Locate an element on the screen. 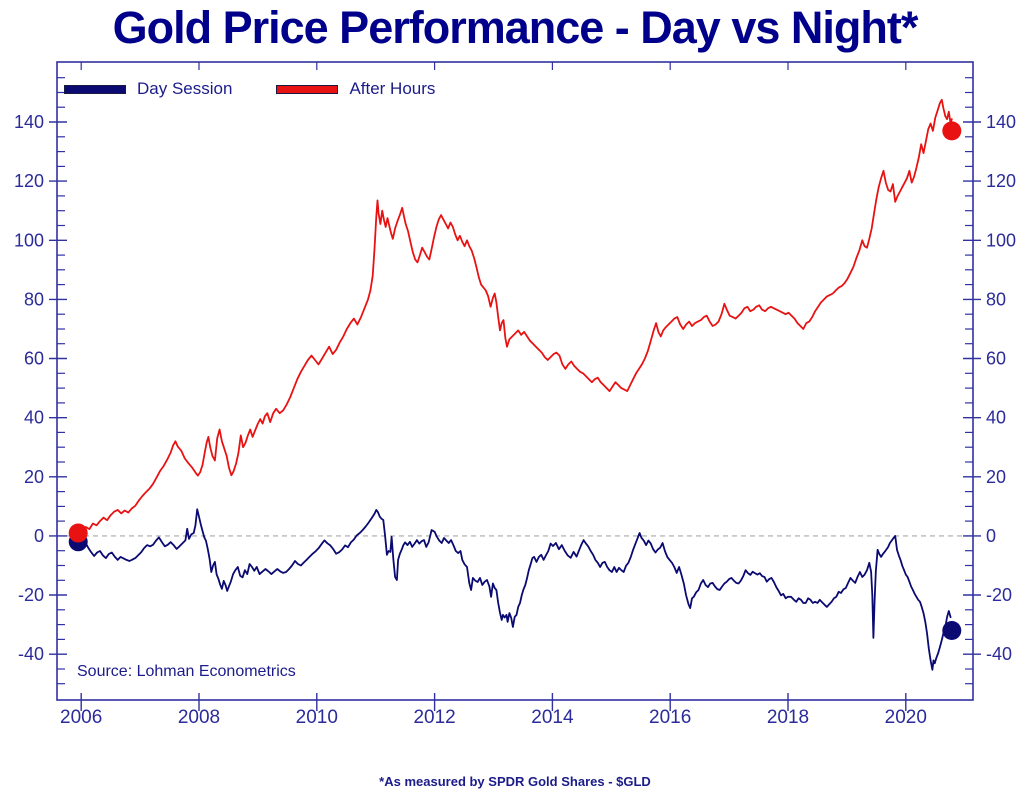 The width and height of the screenshot is (1030, 804). x-tick-label: 2014 is located at coordinates (552, 717).